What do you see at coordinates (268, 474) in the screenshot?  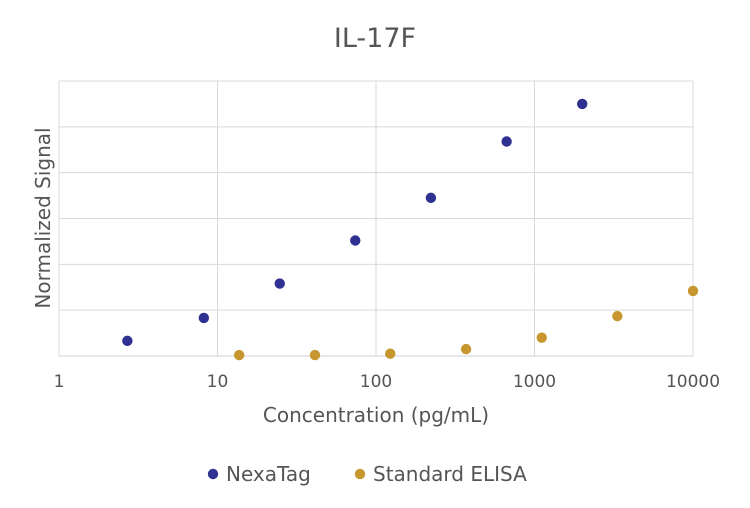 I see `legend-label: NexaTag` at bounding box center [268, 474].